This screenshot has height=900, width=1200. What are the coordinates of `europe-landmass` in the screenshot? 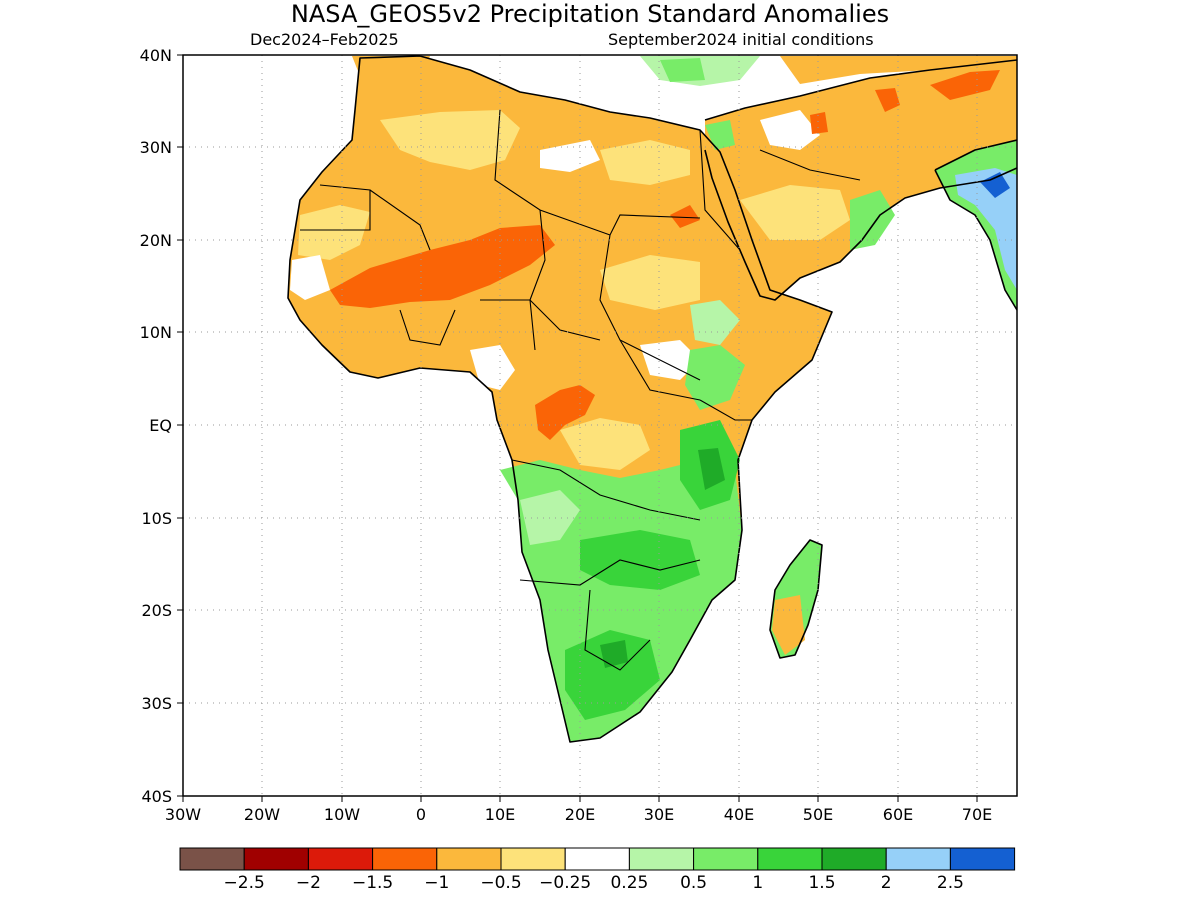 It's located at (391, 71).